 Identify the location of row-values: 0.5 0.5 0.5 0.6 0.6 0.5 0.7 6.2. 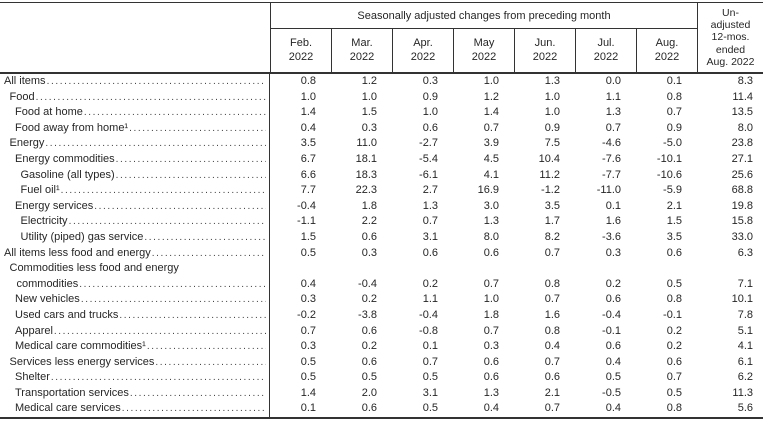
(516, 378).